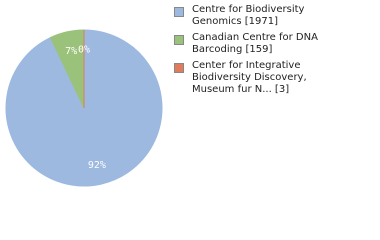 Image resolution: width=380 pixels, height=240 pixels. I want to click on legend-label: Centre for Biodiversity Genomics [1971], so click(248, 15).